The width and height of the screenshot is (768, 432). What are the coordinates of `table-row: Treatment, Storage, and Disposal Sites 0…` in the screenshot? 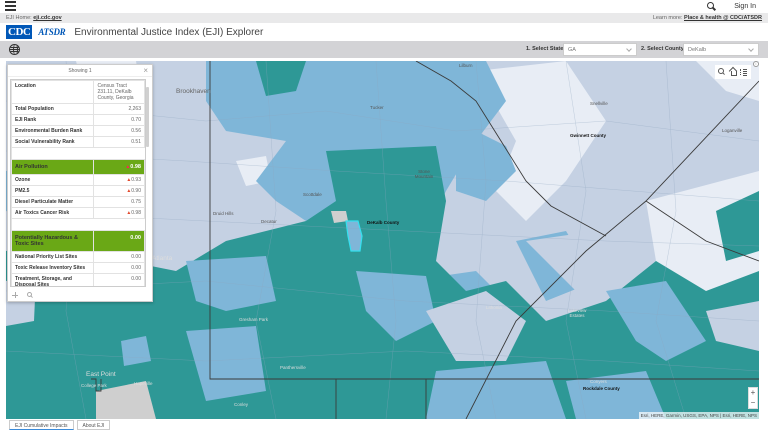 It's located at (78, 279).